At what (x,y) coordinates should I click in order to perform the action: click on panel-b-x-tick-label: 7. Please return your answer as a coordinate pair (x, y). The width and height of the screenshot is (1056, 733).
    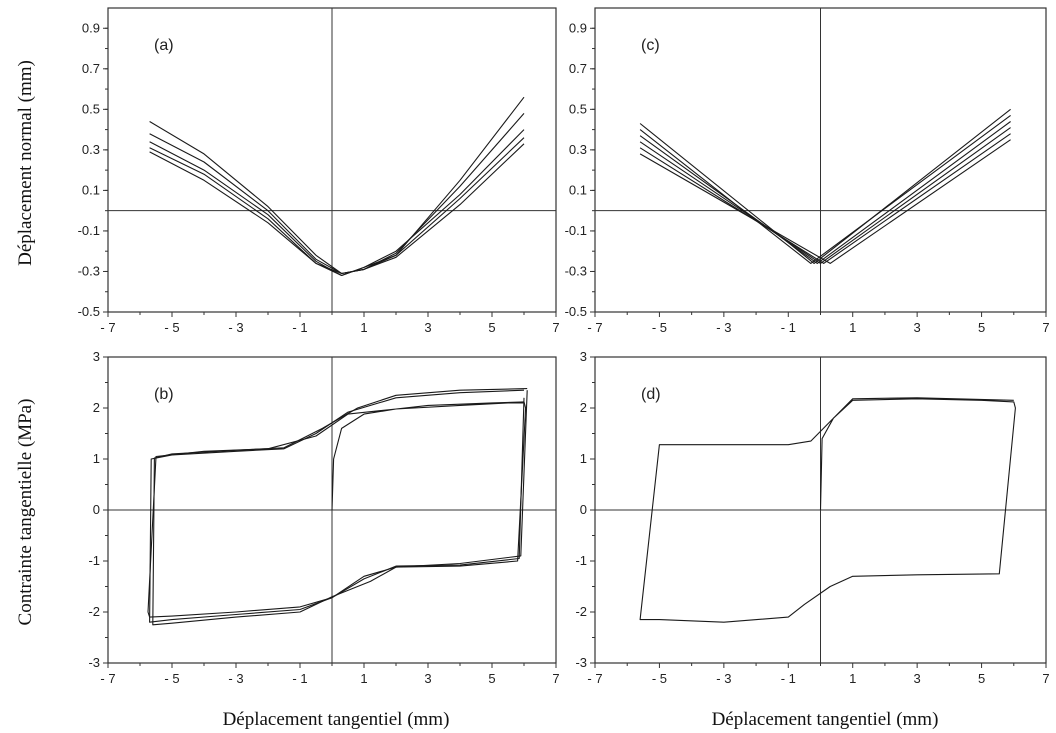
    Looking at the image, I should click on (555, 678).